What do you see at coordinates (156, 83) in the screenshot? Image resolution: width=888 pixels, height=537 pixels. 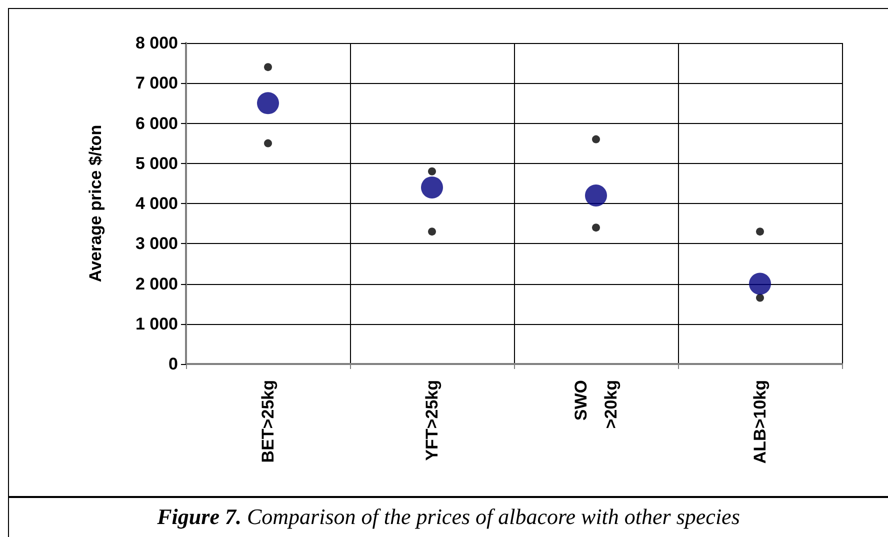 I see `y-tick-label: 7 000` at bounding box center [156, 83].